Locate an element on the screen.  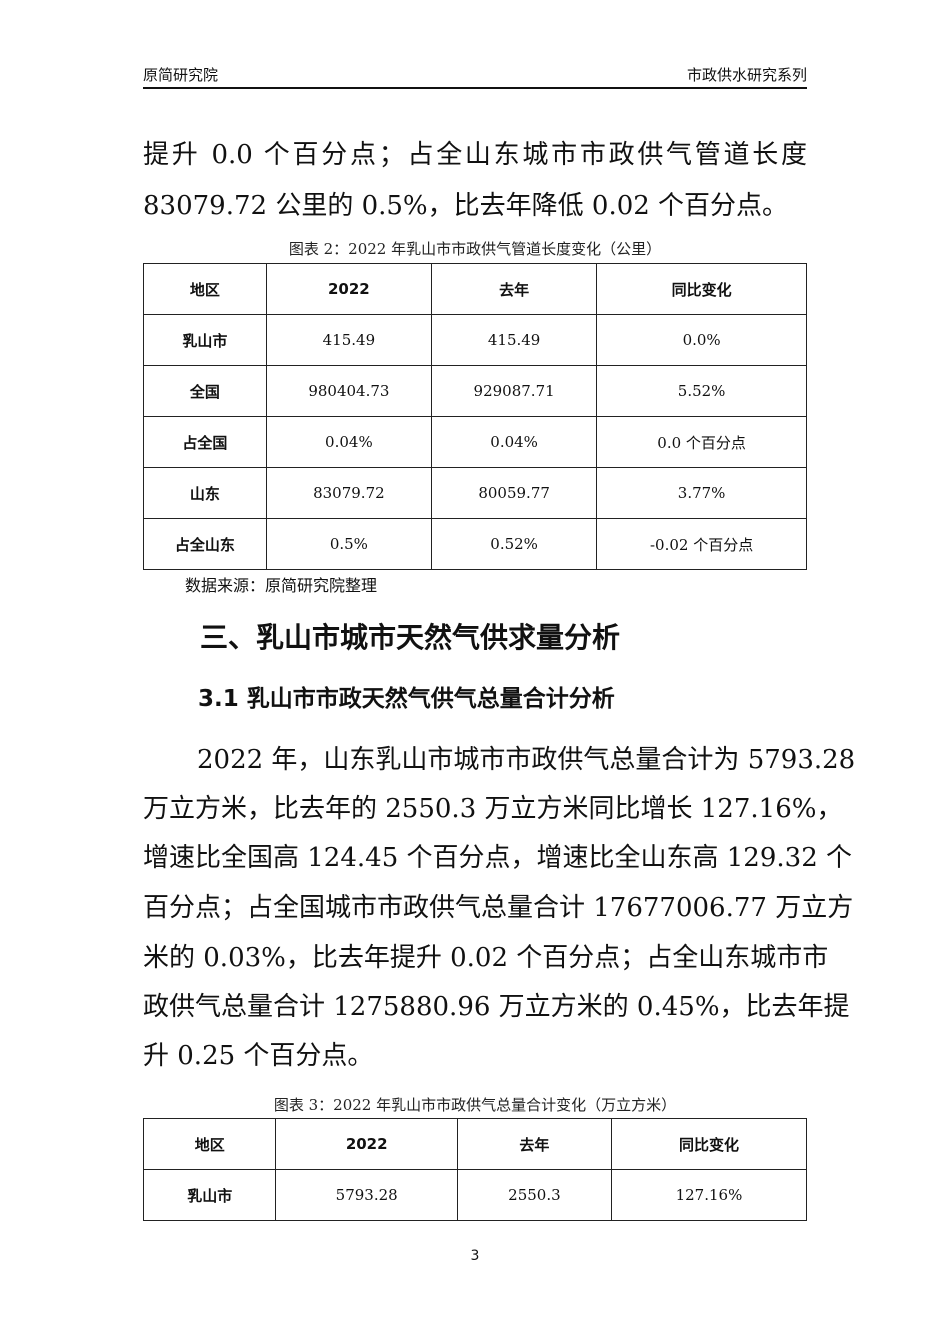
table-cell: 2550.3 is located at coordinates (534, 1195).